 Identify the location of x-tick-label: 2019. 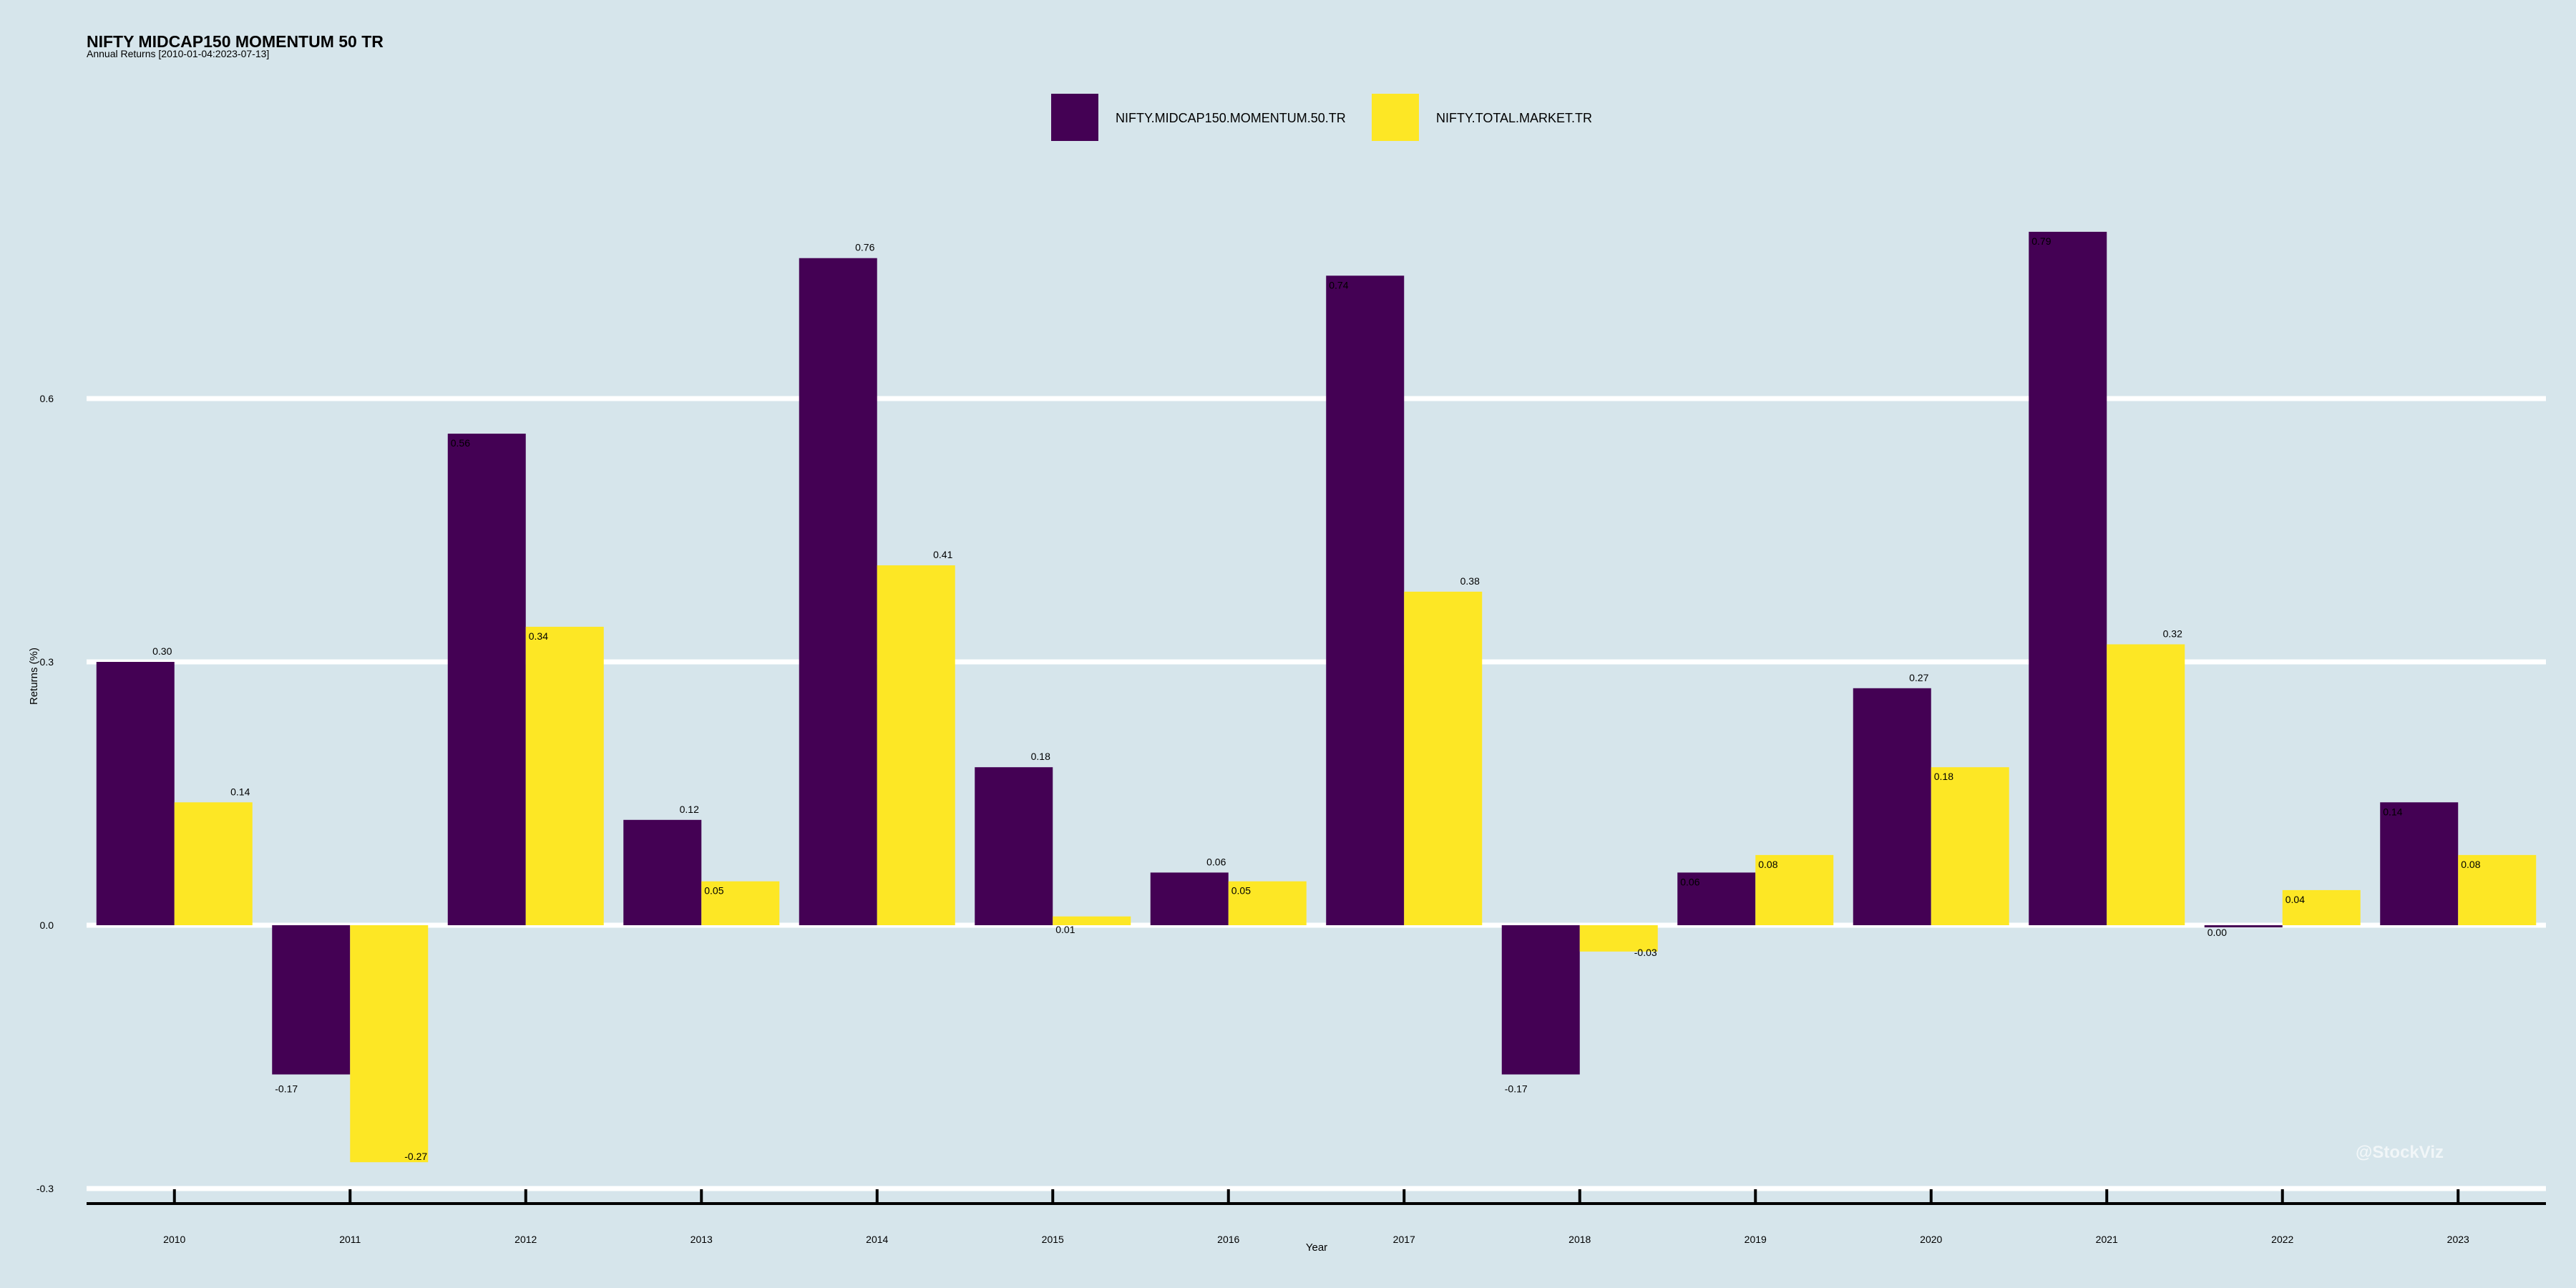
(1756, 1239).